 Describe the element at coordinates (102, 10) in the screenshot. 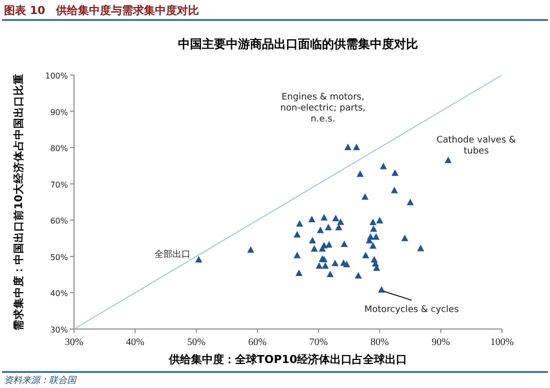

I see `chart-title: 图表 10 供给集中度与需求集中度对比` at that location.